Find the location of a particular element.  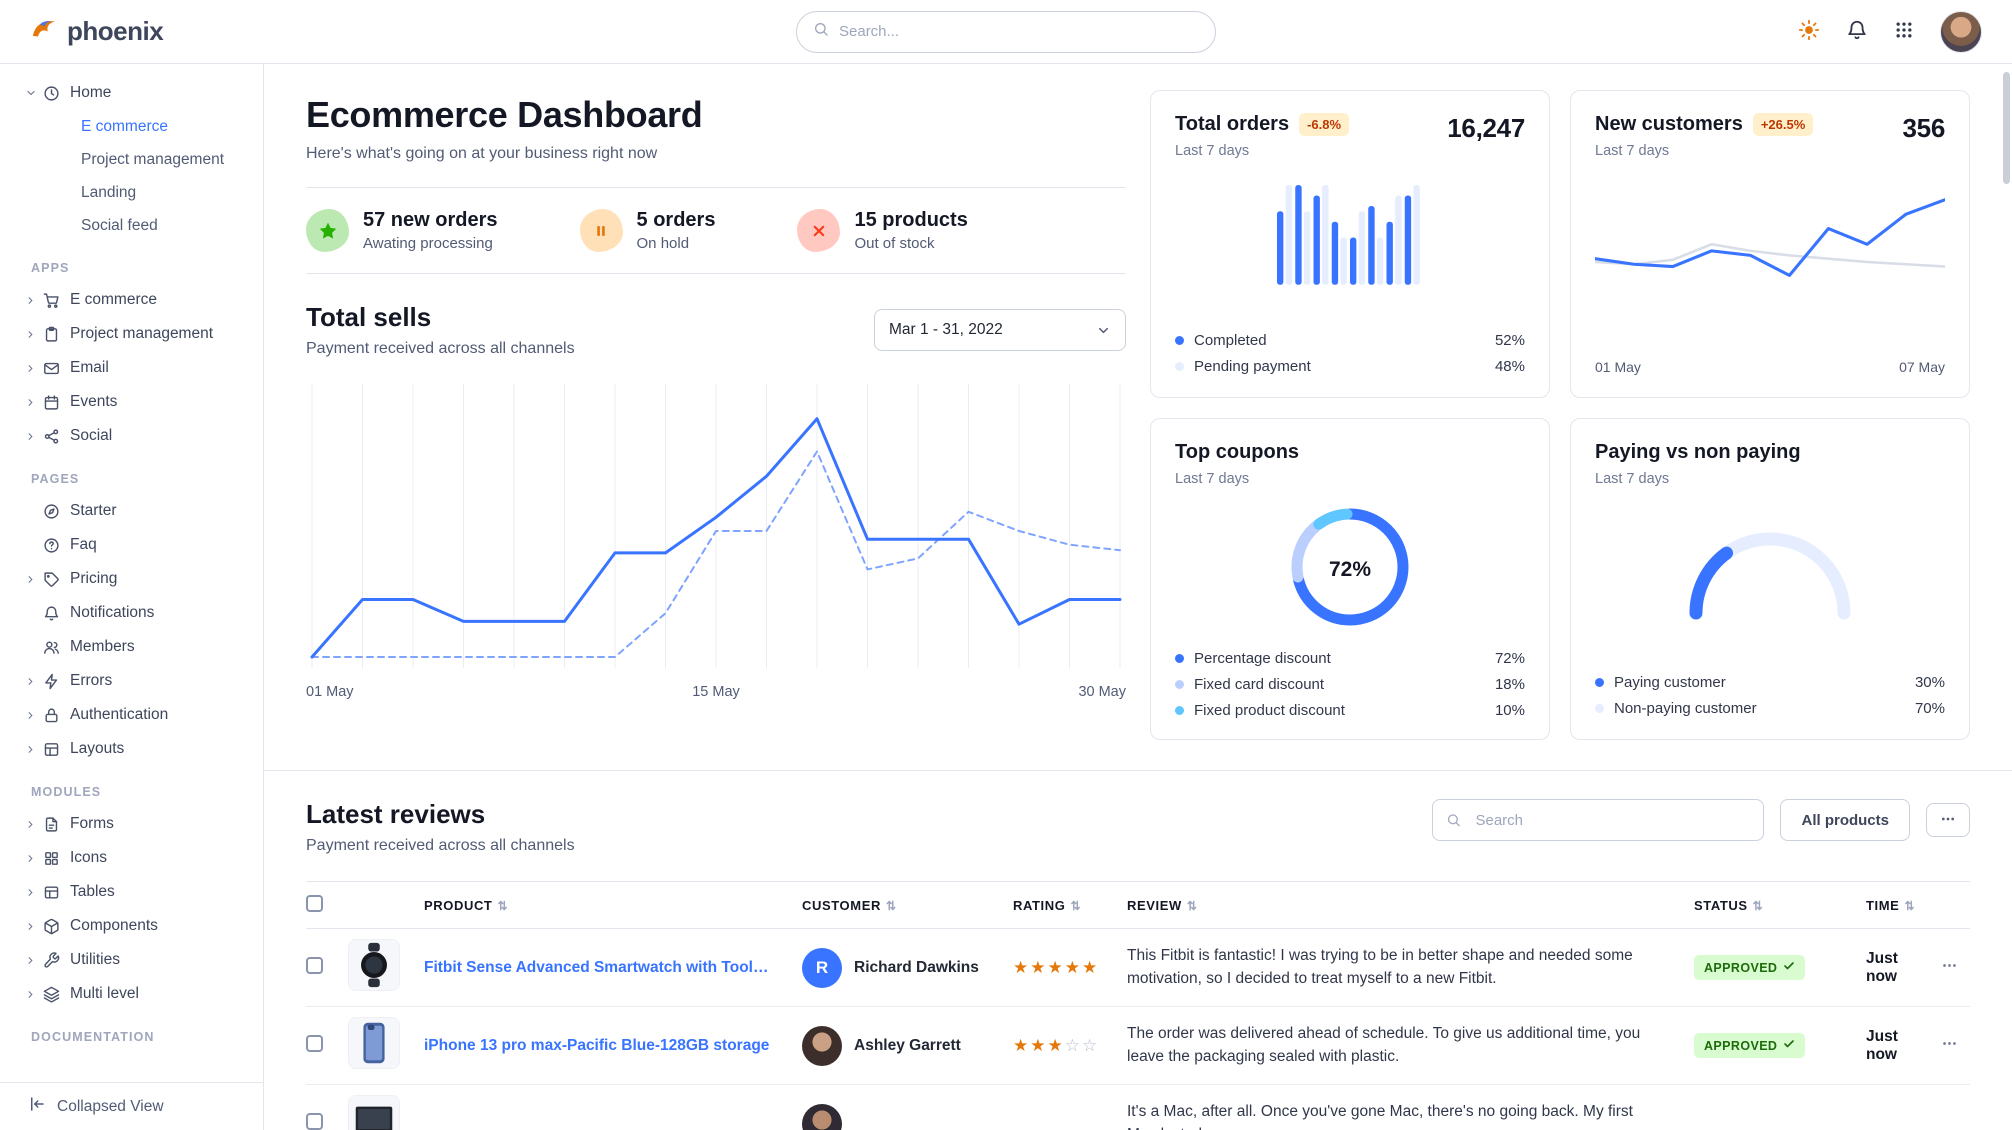

grid-icon is located at coordinates (56, 858).